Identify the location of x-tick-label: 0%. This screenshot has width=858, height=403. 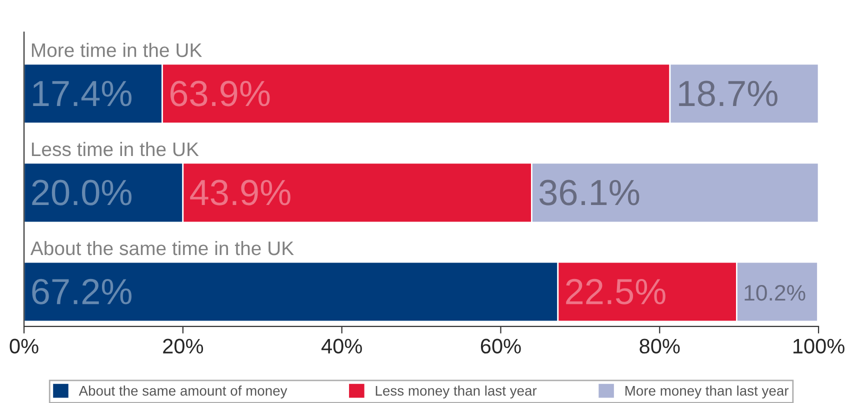
(24, 346).